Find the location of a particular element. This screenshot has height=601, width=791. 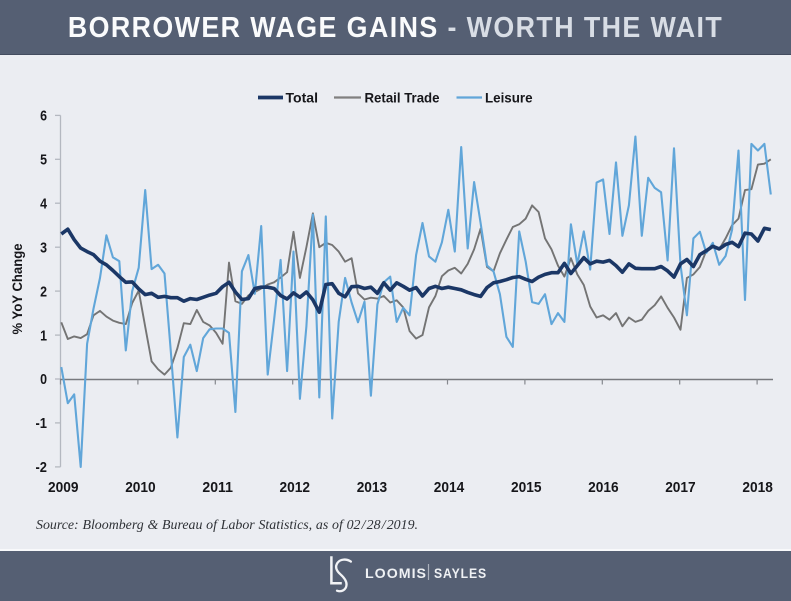

svg-text: Leisure is located at coordinates (509, 98).